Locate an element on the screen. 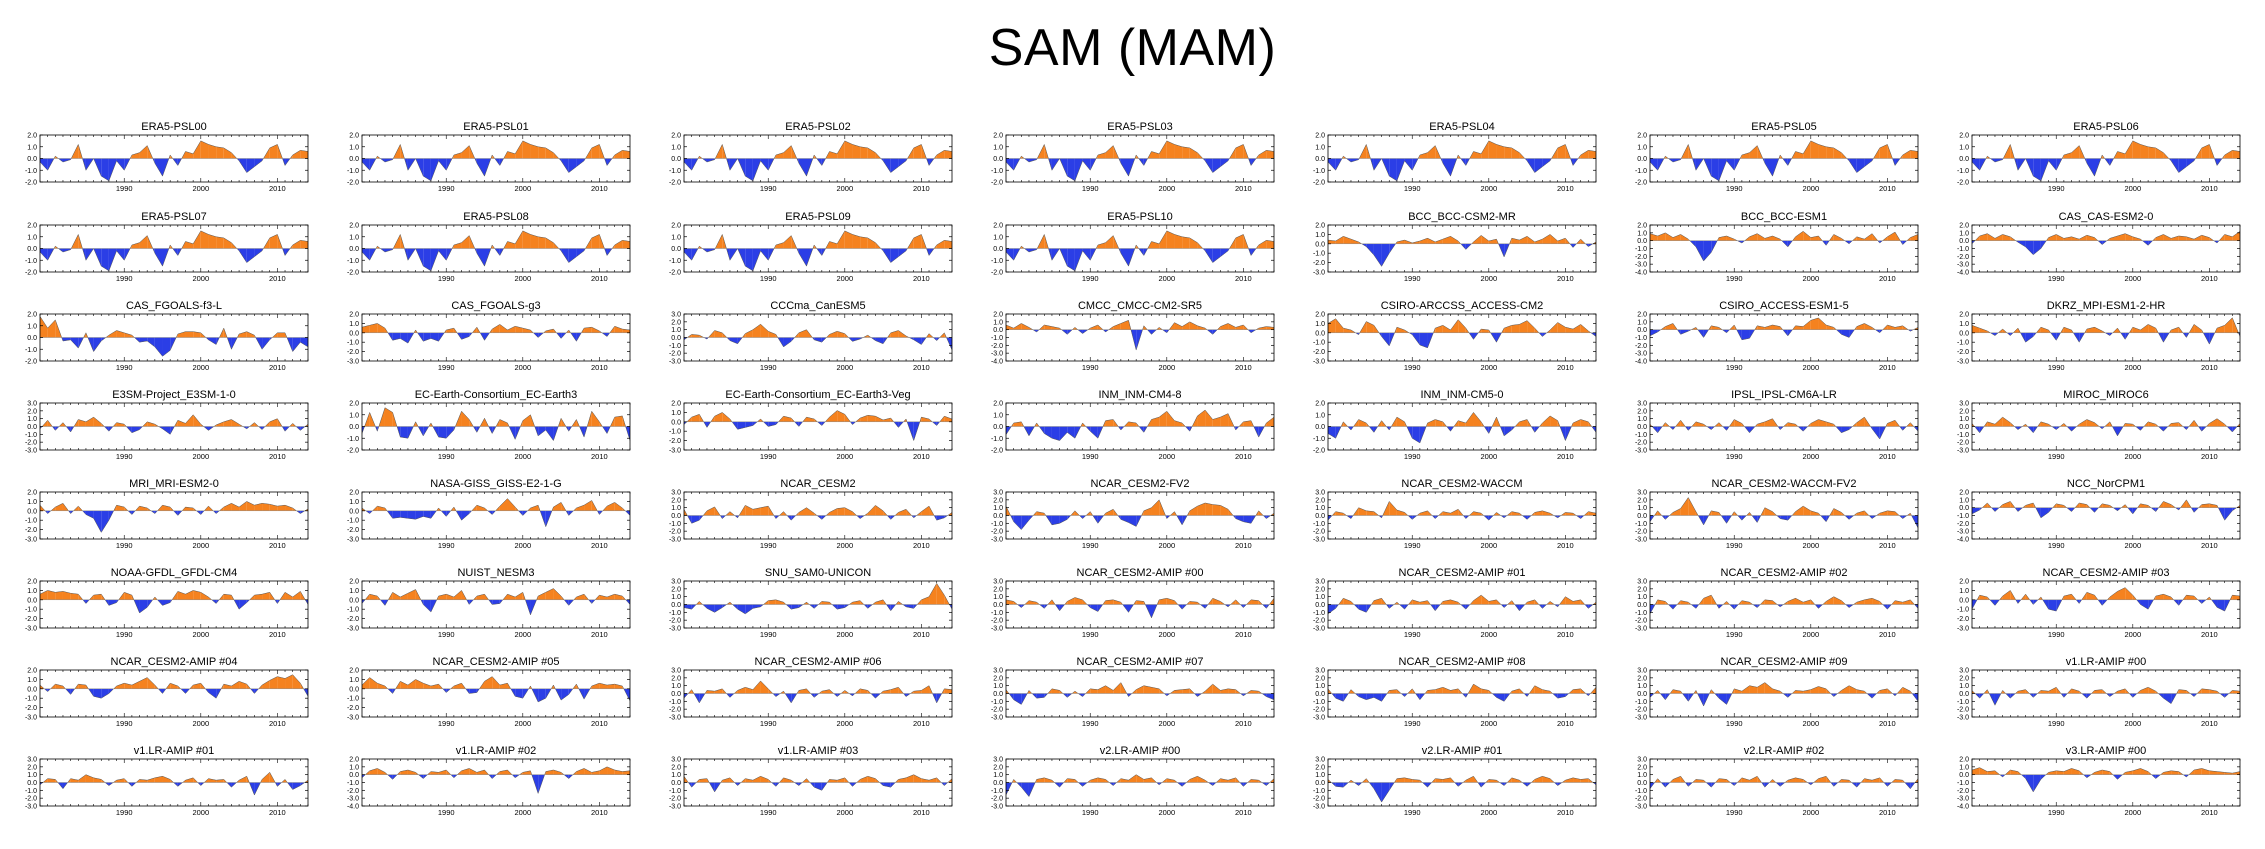 Image resolution: width=2265 pixels, height=849 pixels. panel-title: NCAR_CESM2-WACCM-FV2 is located at coordinates (1783, 484).